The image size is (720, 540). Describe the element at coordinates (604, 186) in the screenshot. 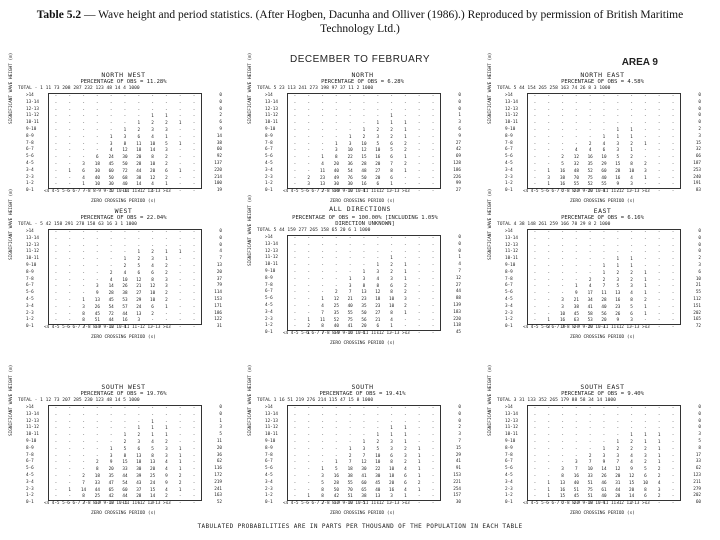

I see `table-row: -1 16 55 52 55 9 3- - -` at that location.